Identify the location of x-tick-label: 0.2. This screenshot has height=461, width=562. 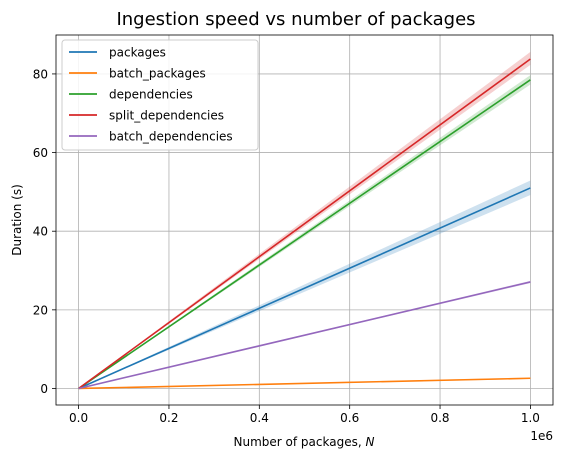
(168, 418).